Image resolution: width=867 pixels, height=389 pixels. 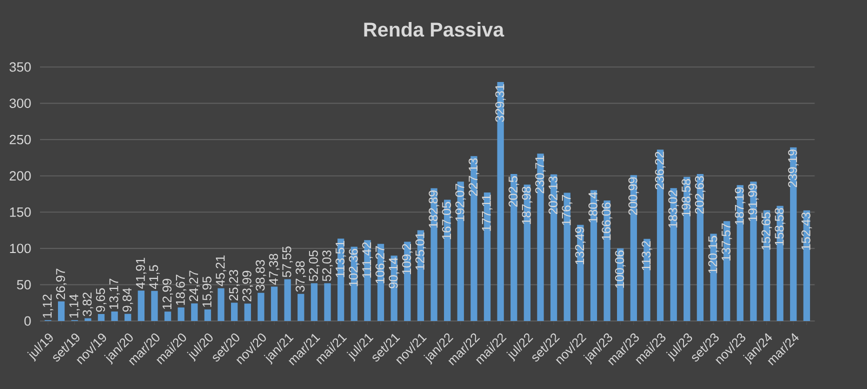 What do you see at coordinates (687, 197) in the screenshot?
I see `data-label: 198,58` at bounding box center [687, 197].